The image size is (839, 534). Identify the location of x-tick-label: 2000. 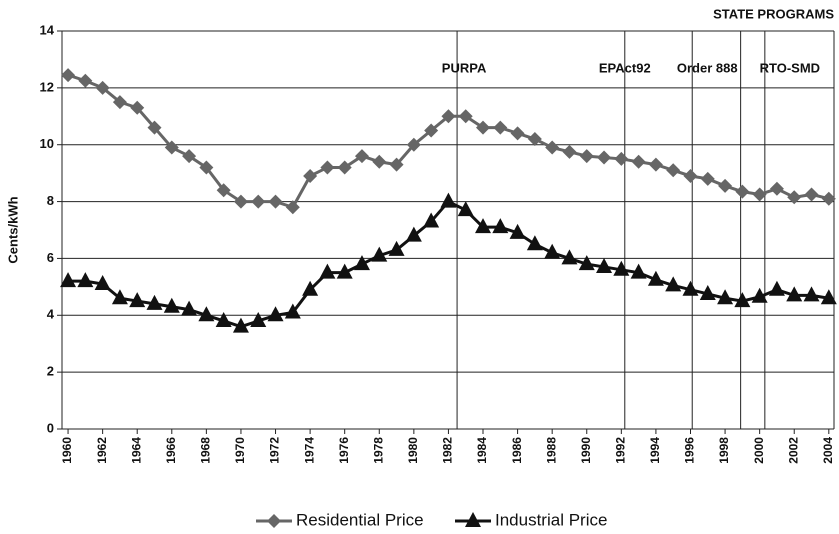
(759, 450).